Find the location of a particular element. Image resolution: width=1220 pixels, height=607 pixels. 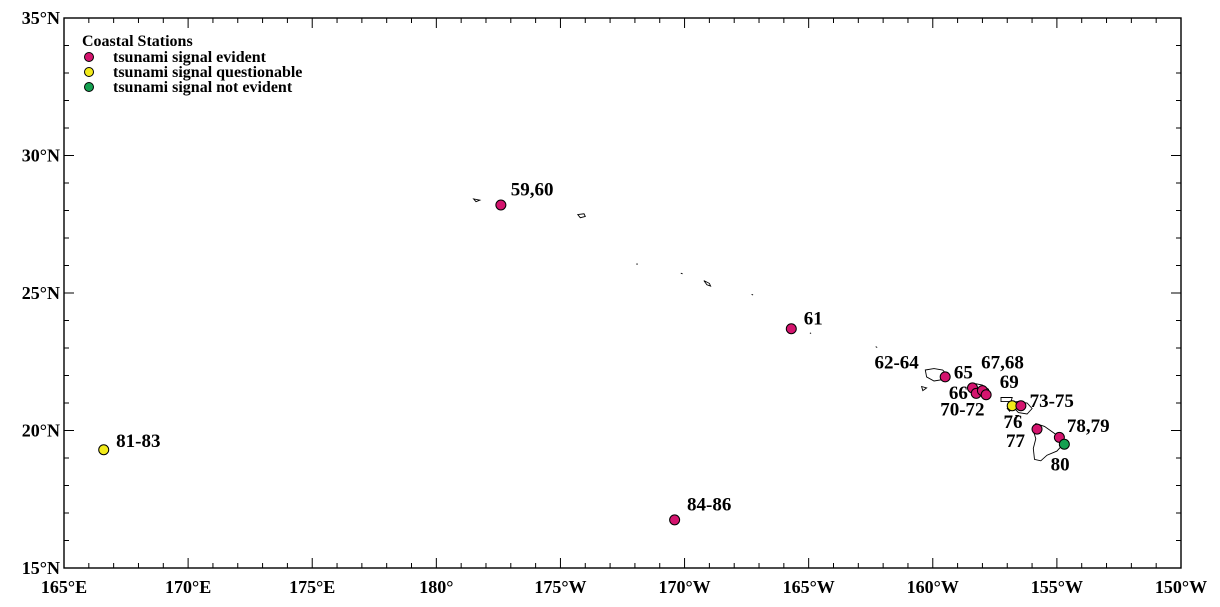

station-label: 62-64 is located at coordinates (896, 363).